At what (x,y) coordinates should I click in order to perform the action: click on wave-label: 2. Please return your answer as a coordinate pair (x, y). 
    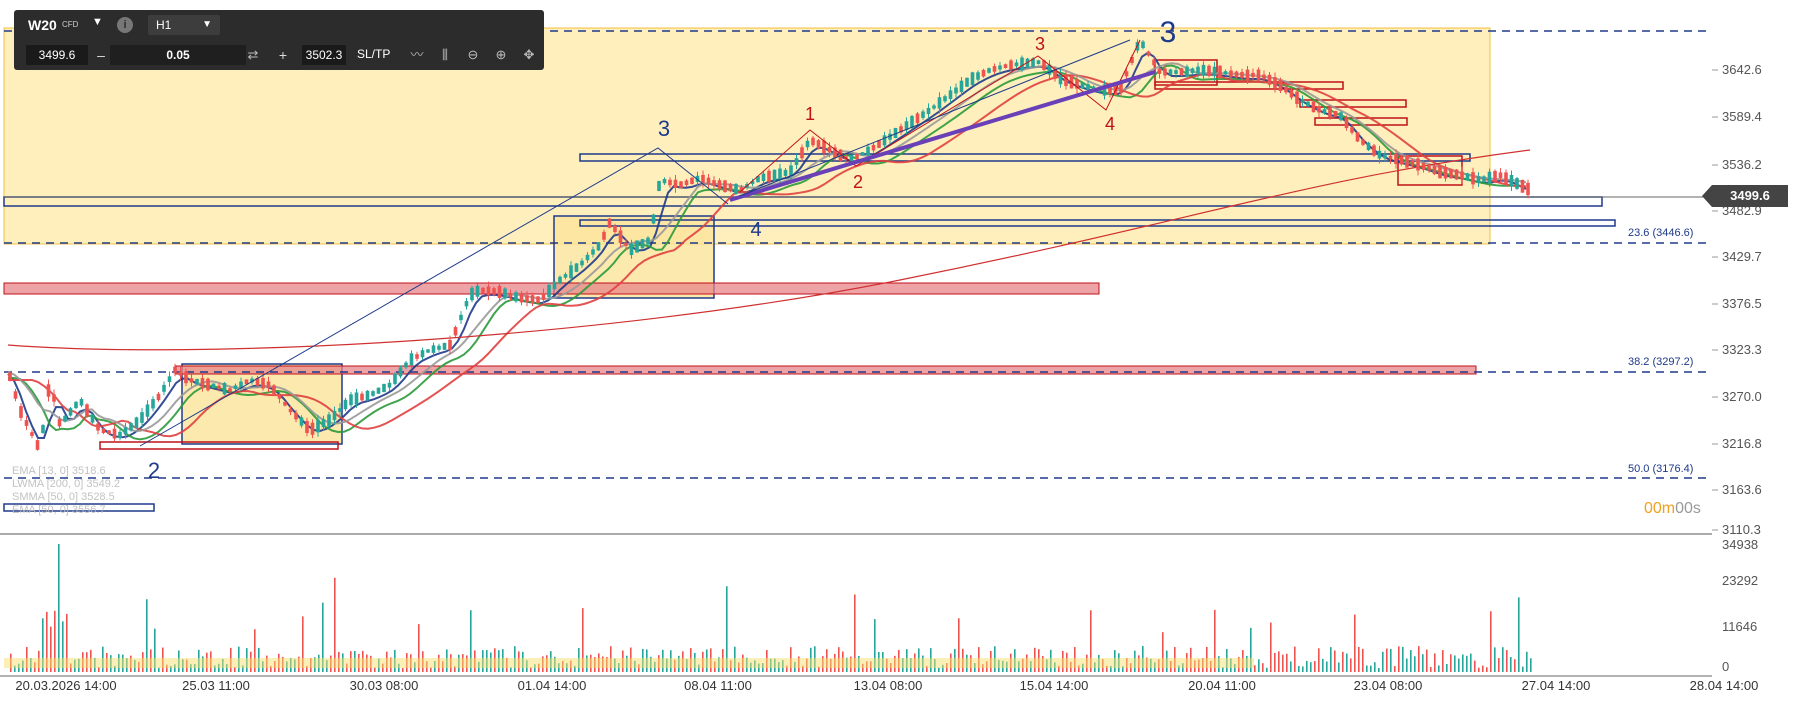
    Looking at the image, I should click on (154, 470).